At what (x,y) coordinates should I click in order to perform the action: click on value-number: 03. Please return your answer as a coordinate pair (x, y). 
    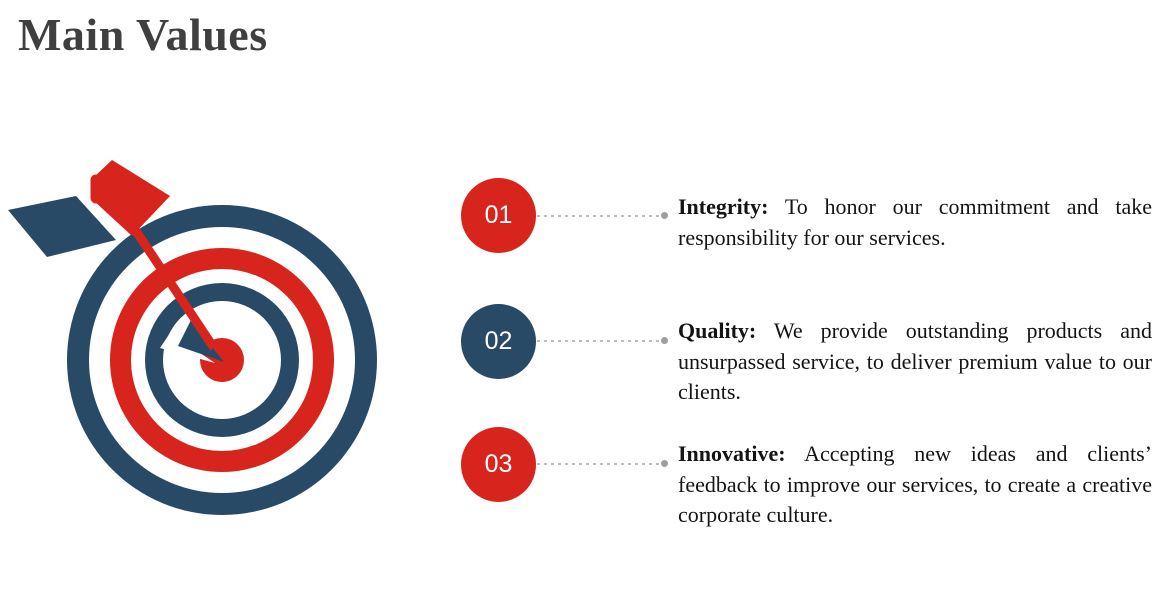
    Looking at the image, I should click on (498, 464).